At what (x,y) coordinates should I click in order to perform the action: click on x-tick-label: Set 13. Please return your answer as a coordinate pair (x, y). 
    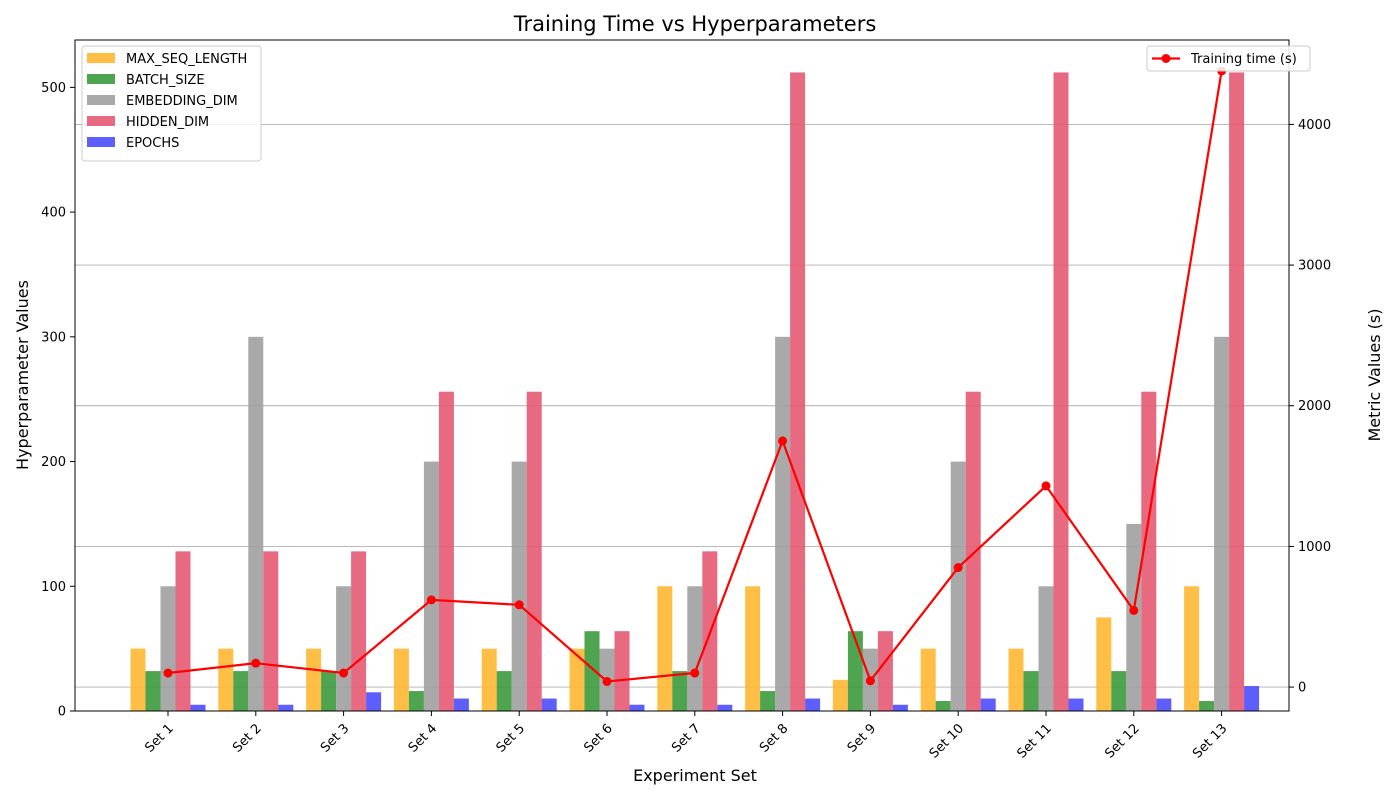
    Looking at the image, I should click on (1210, 741).